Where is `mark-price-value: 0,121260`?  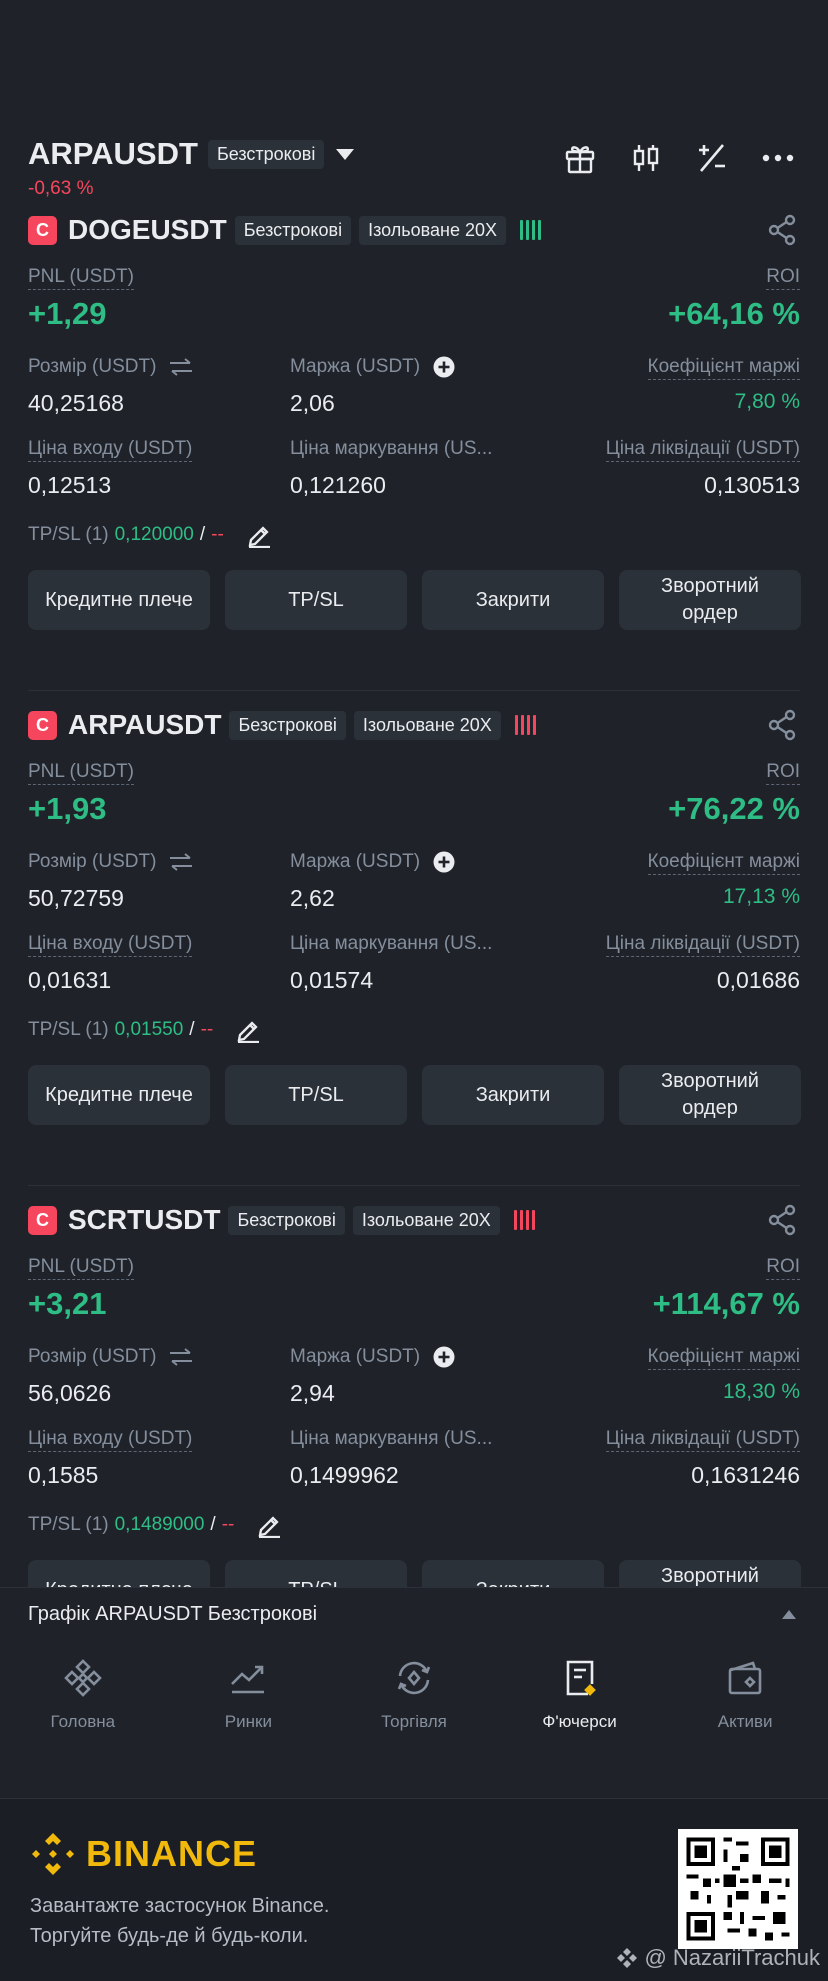
mark-price-value: 0,121260 is located at coordinates (338, 485).